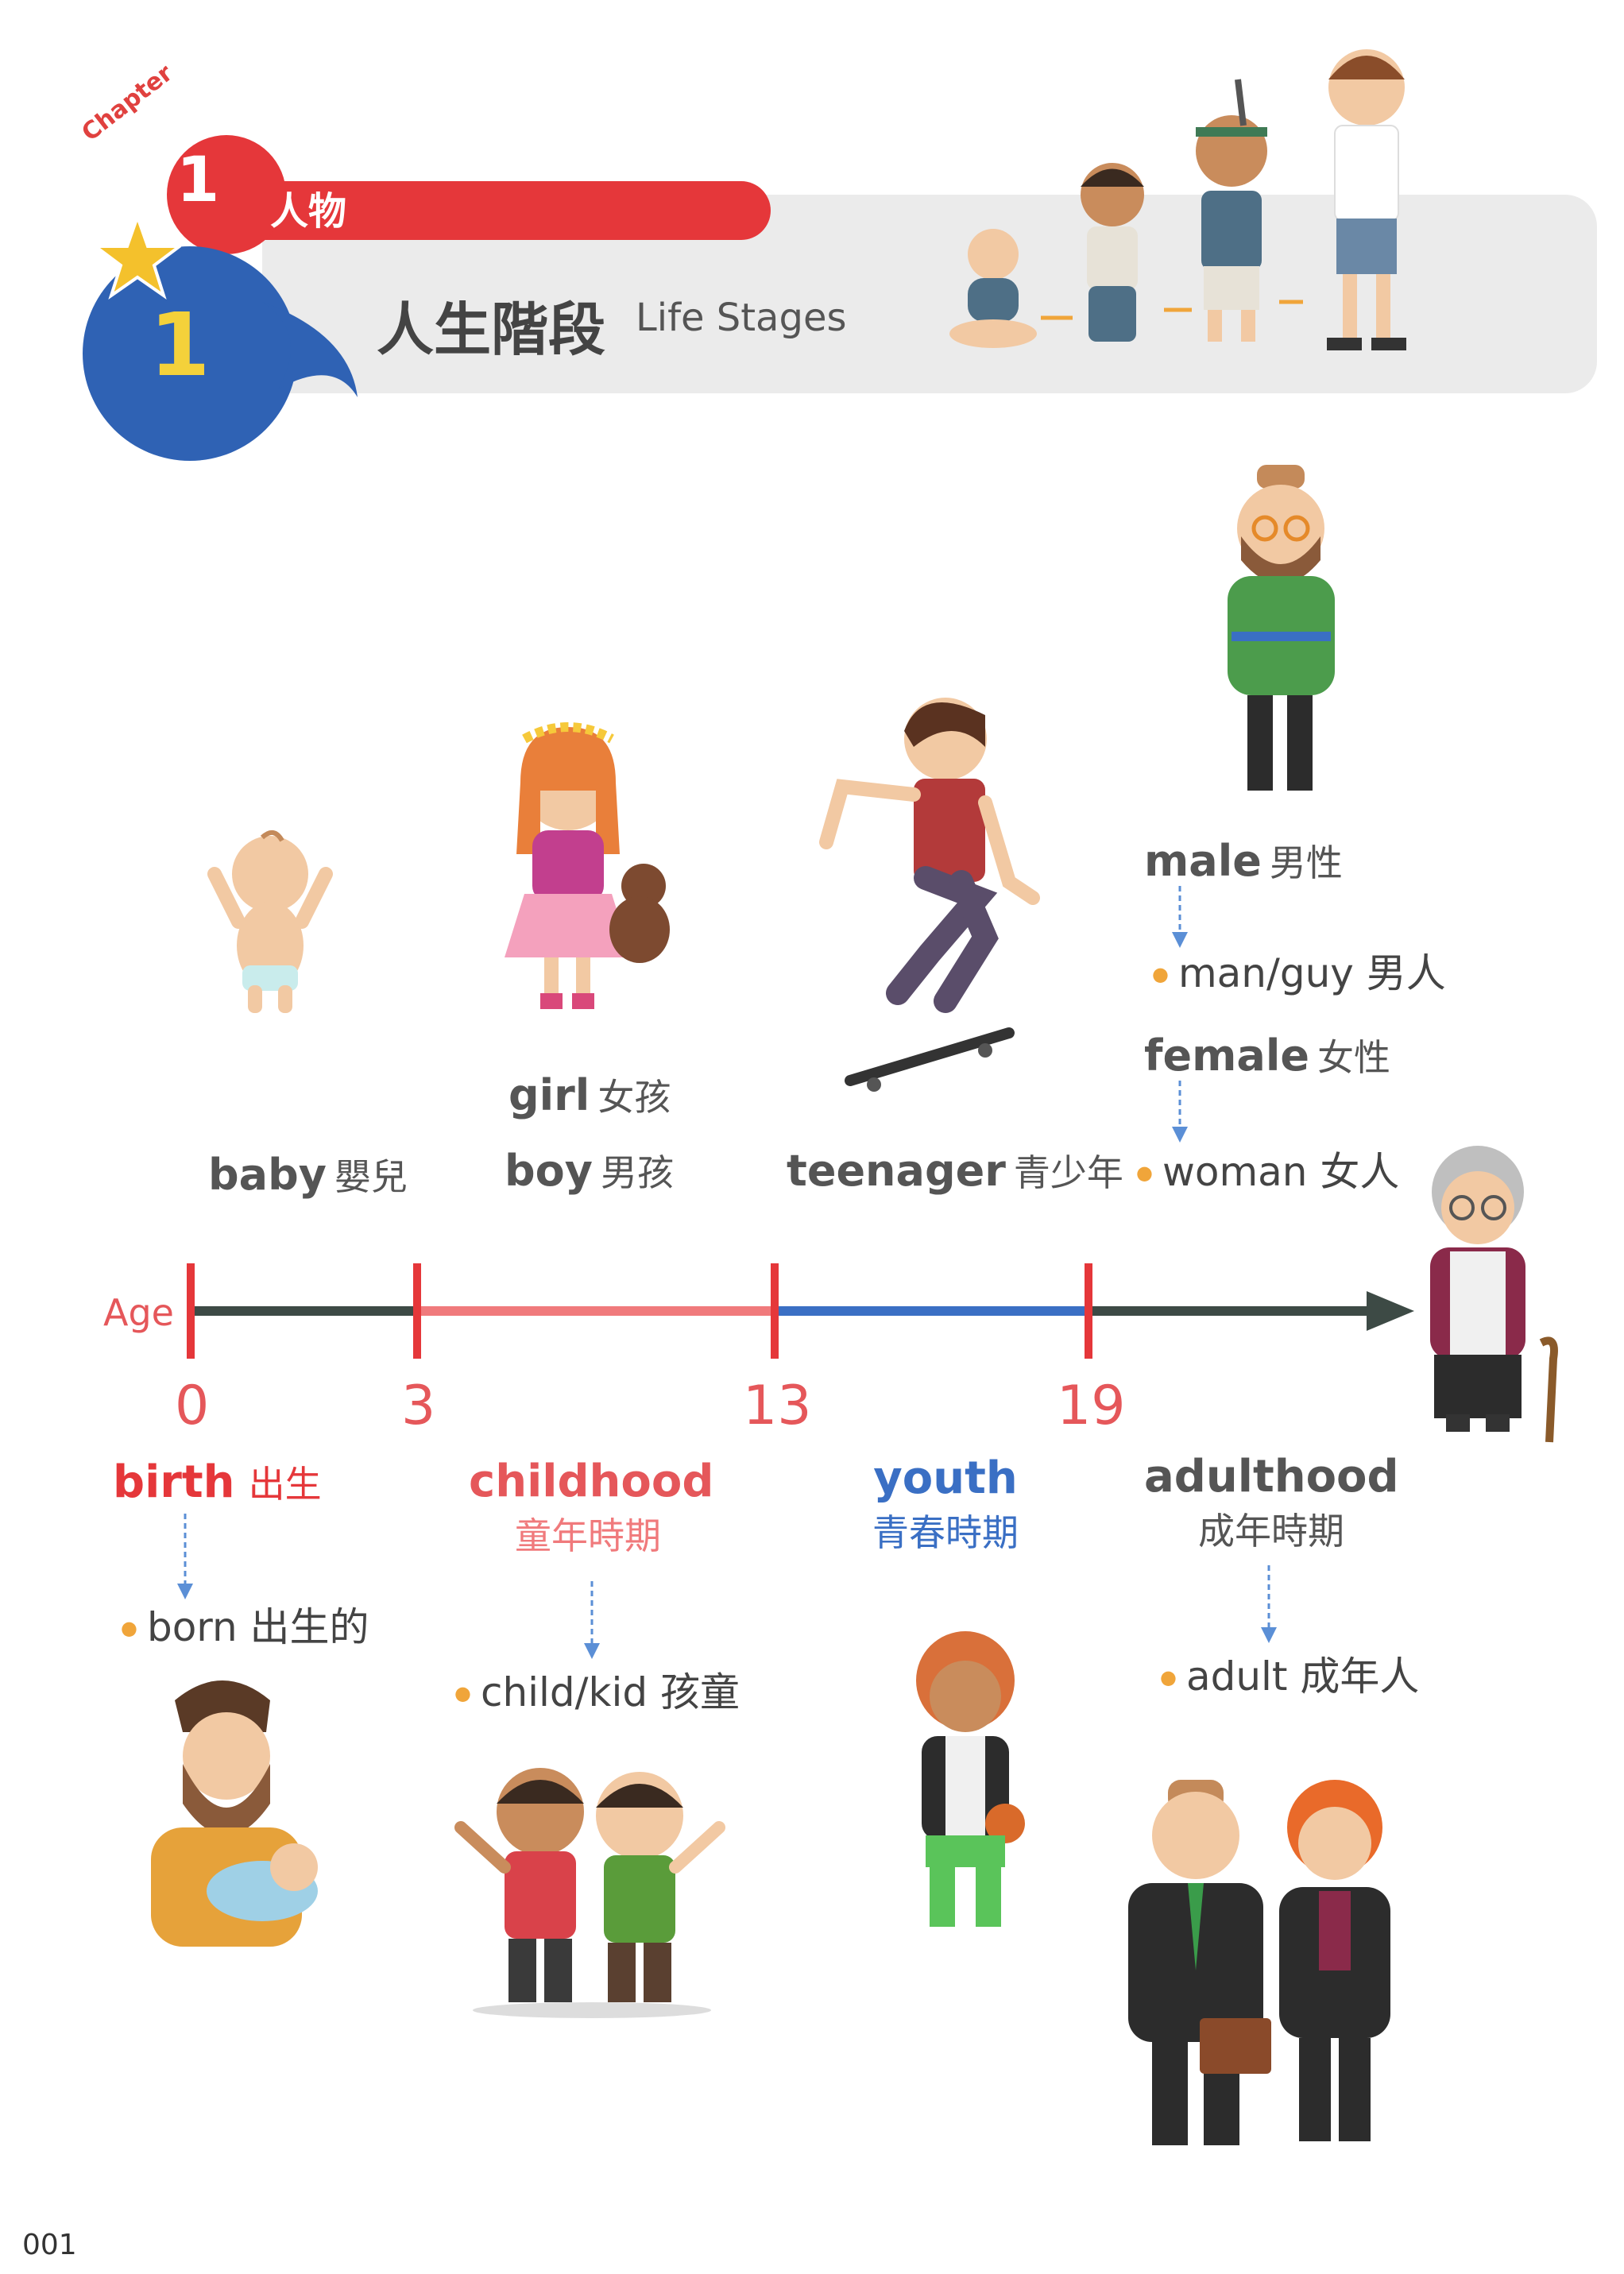 The width and height of the screenshot is (1624, 2274). I want to click on tick-label-19: 19, so click(1091, 1406).